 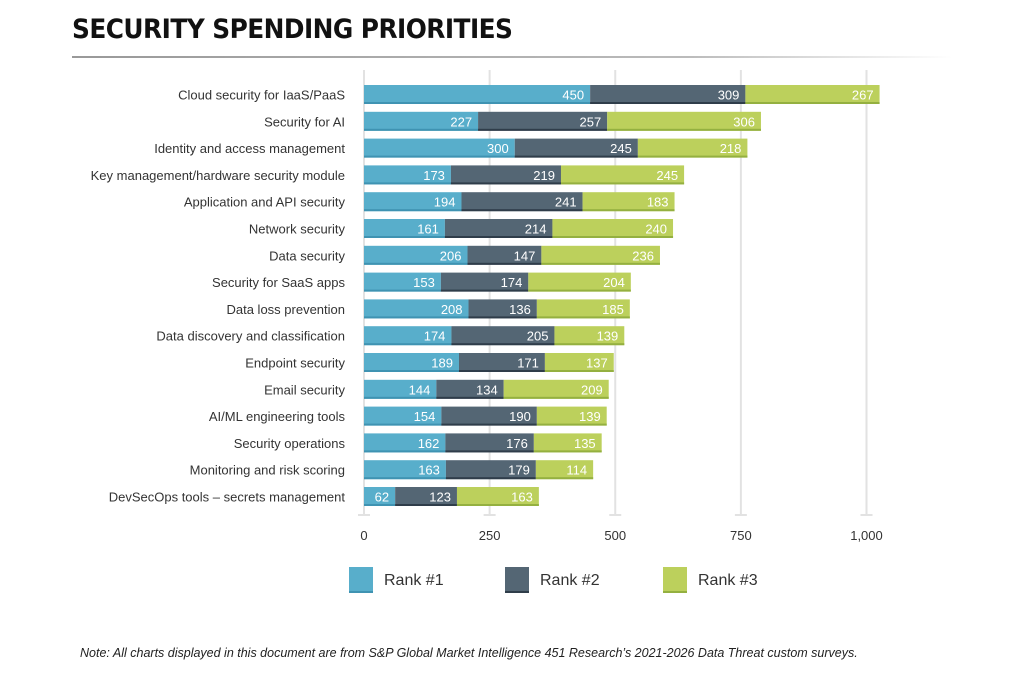 I want to click on value-label: 153, so click(x=424, y=282).